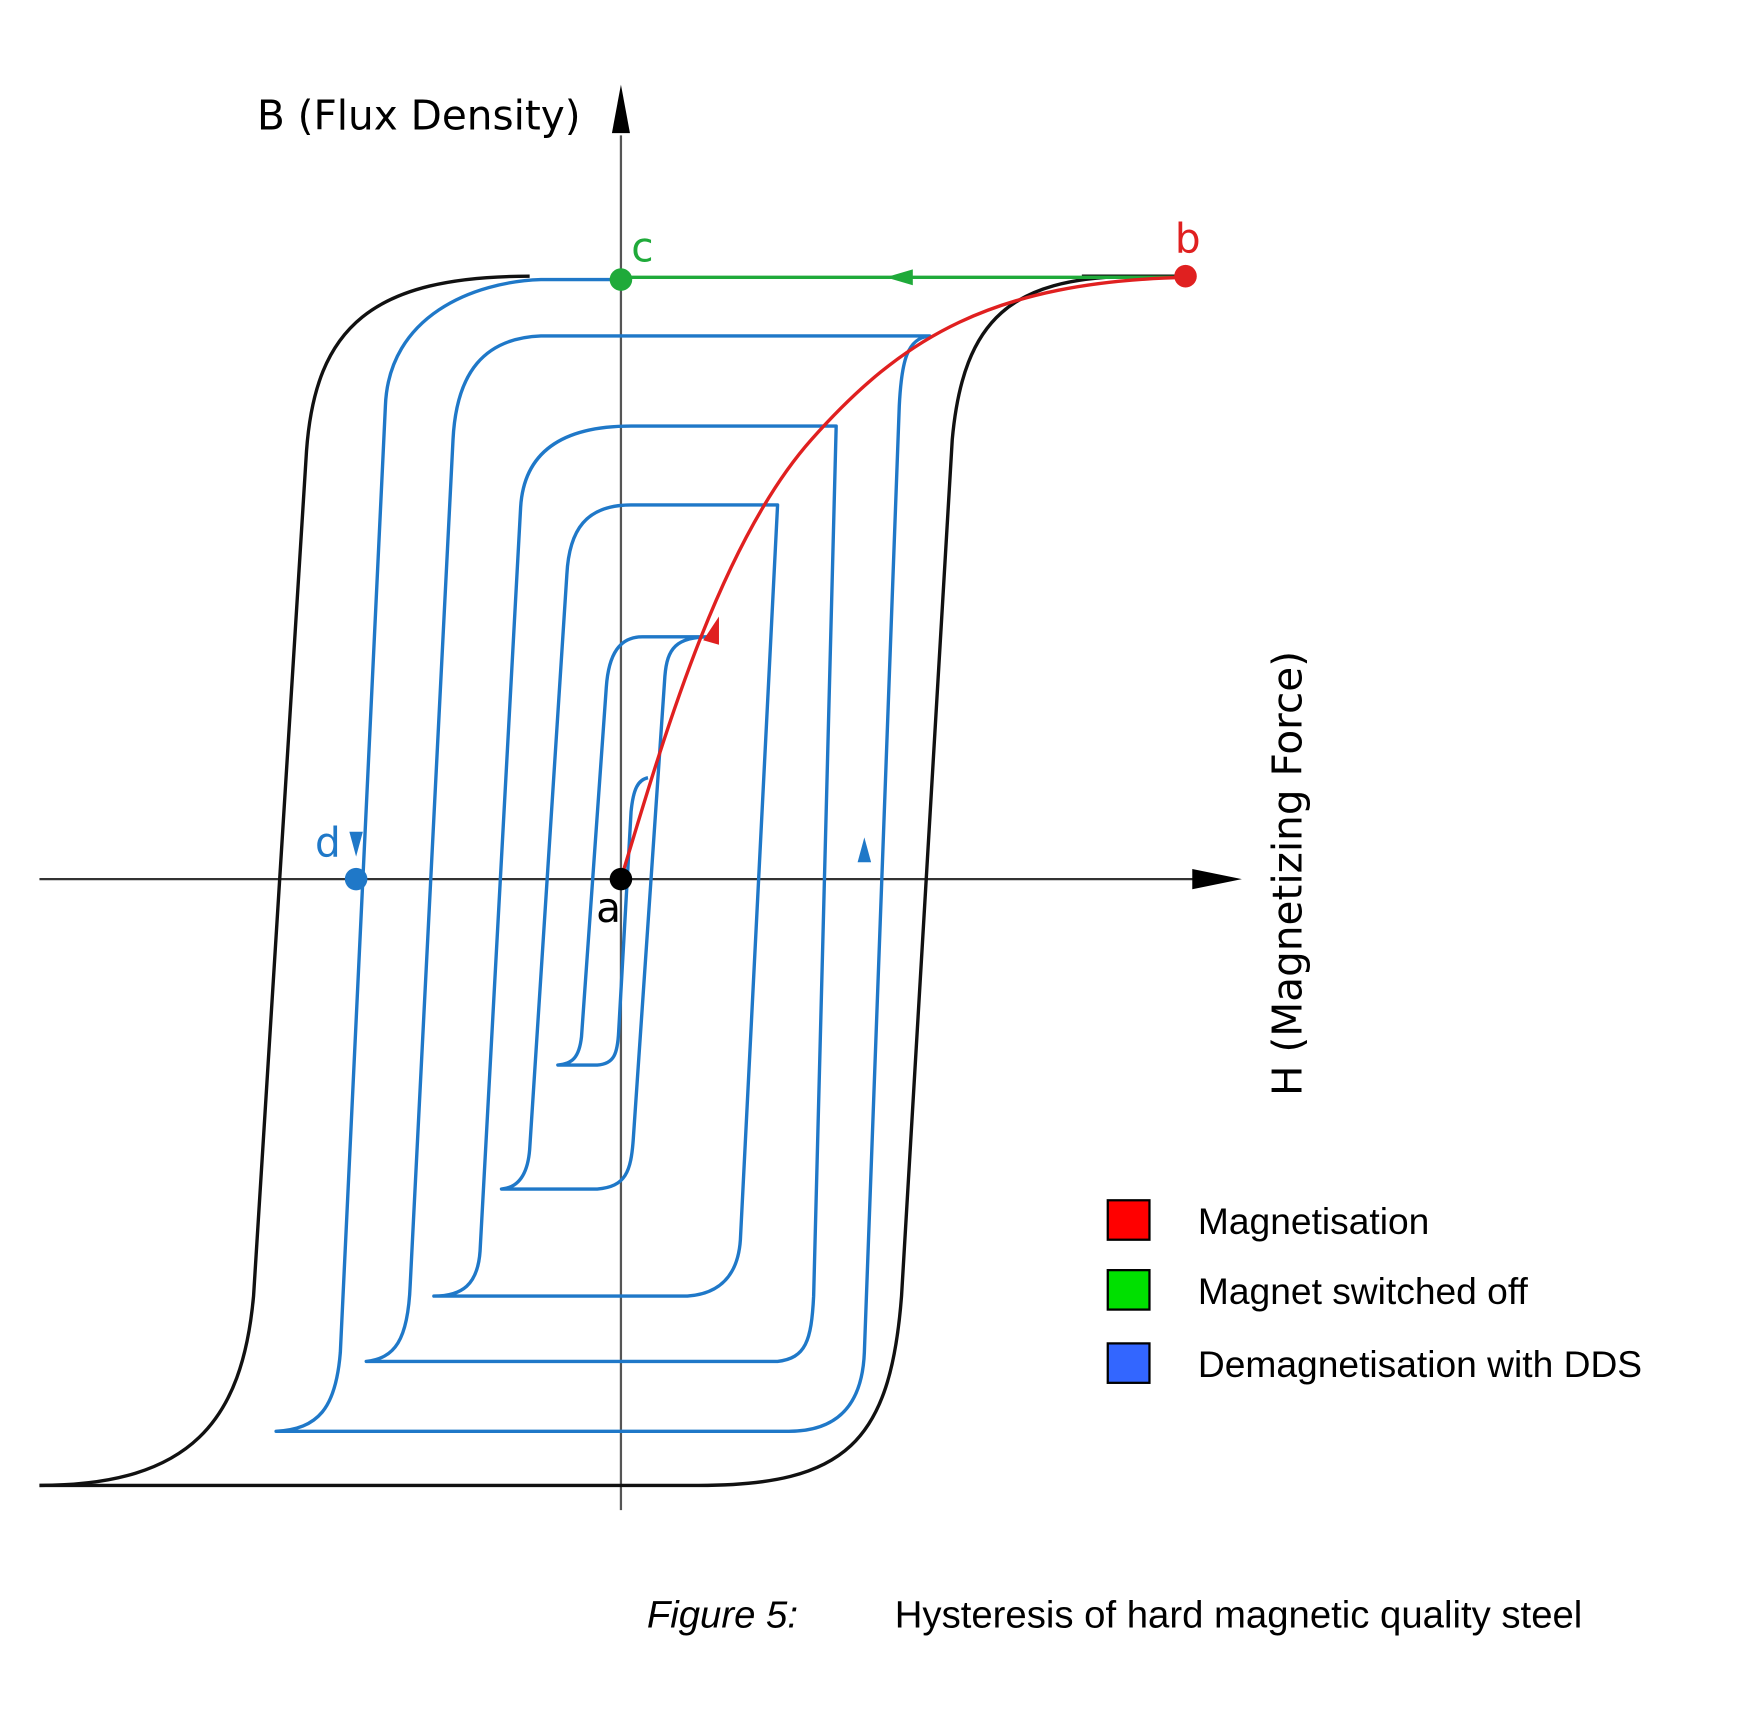 Image resolution: width=1758 pixels, height=1712 pixels. What do you see at coordinates (608, 908) in the screenshot?
I see `point-label: a` at bounding box center [608, 908].